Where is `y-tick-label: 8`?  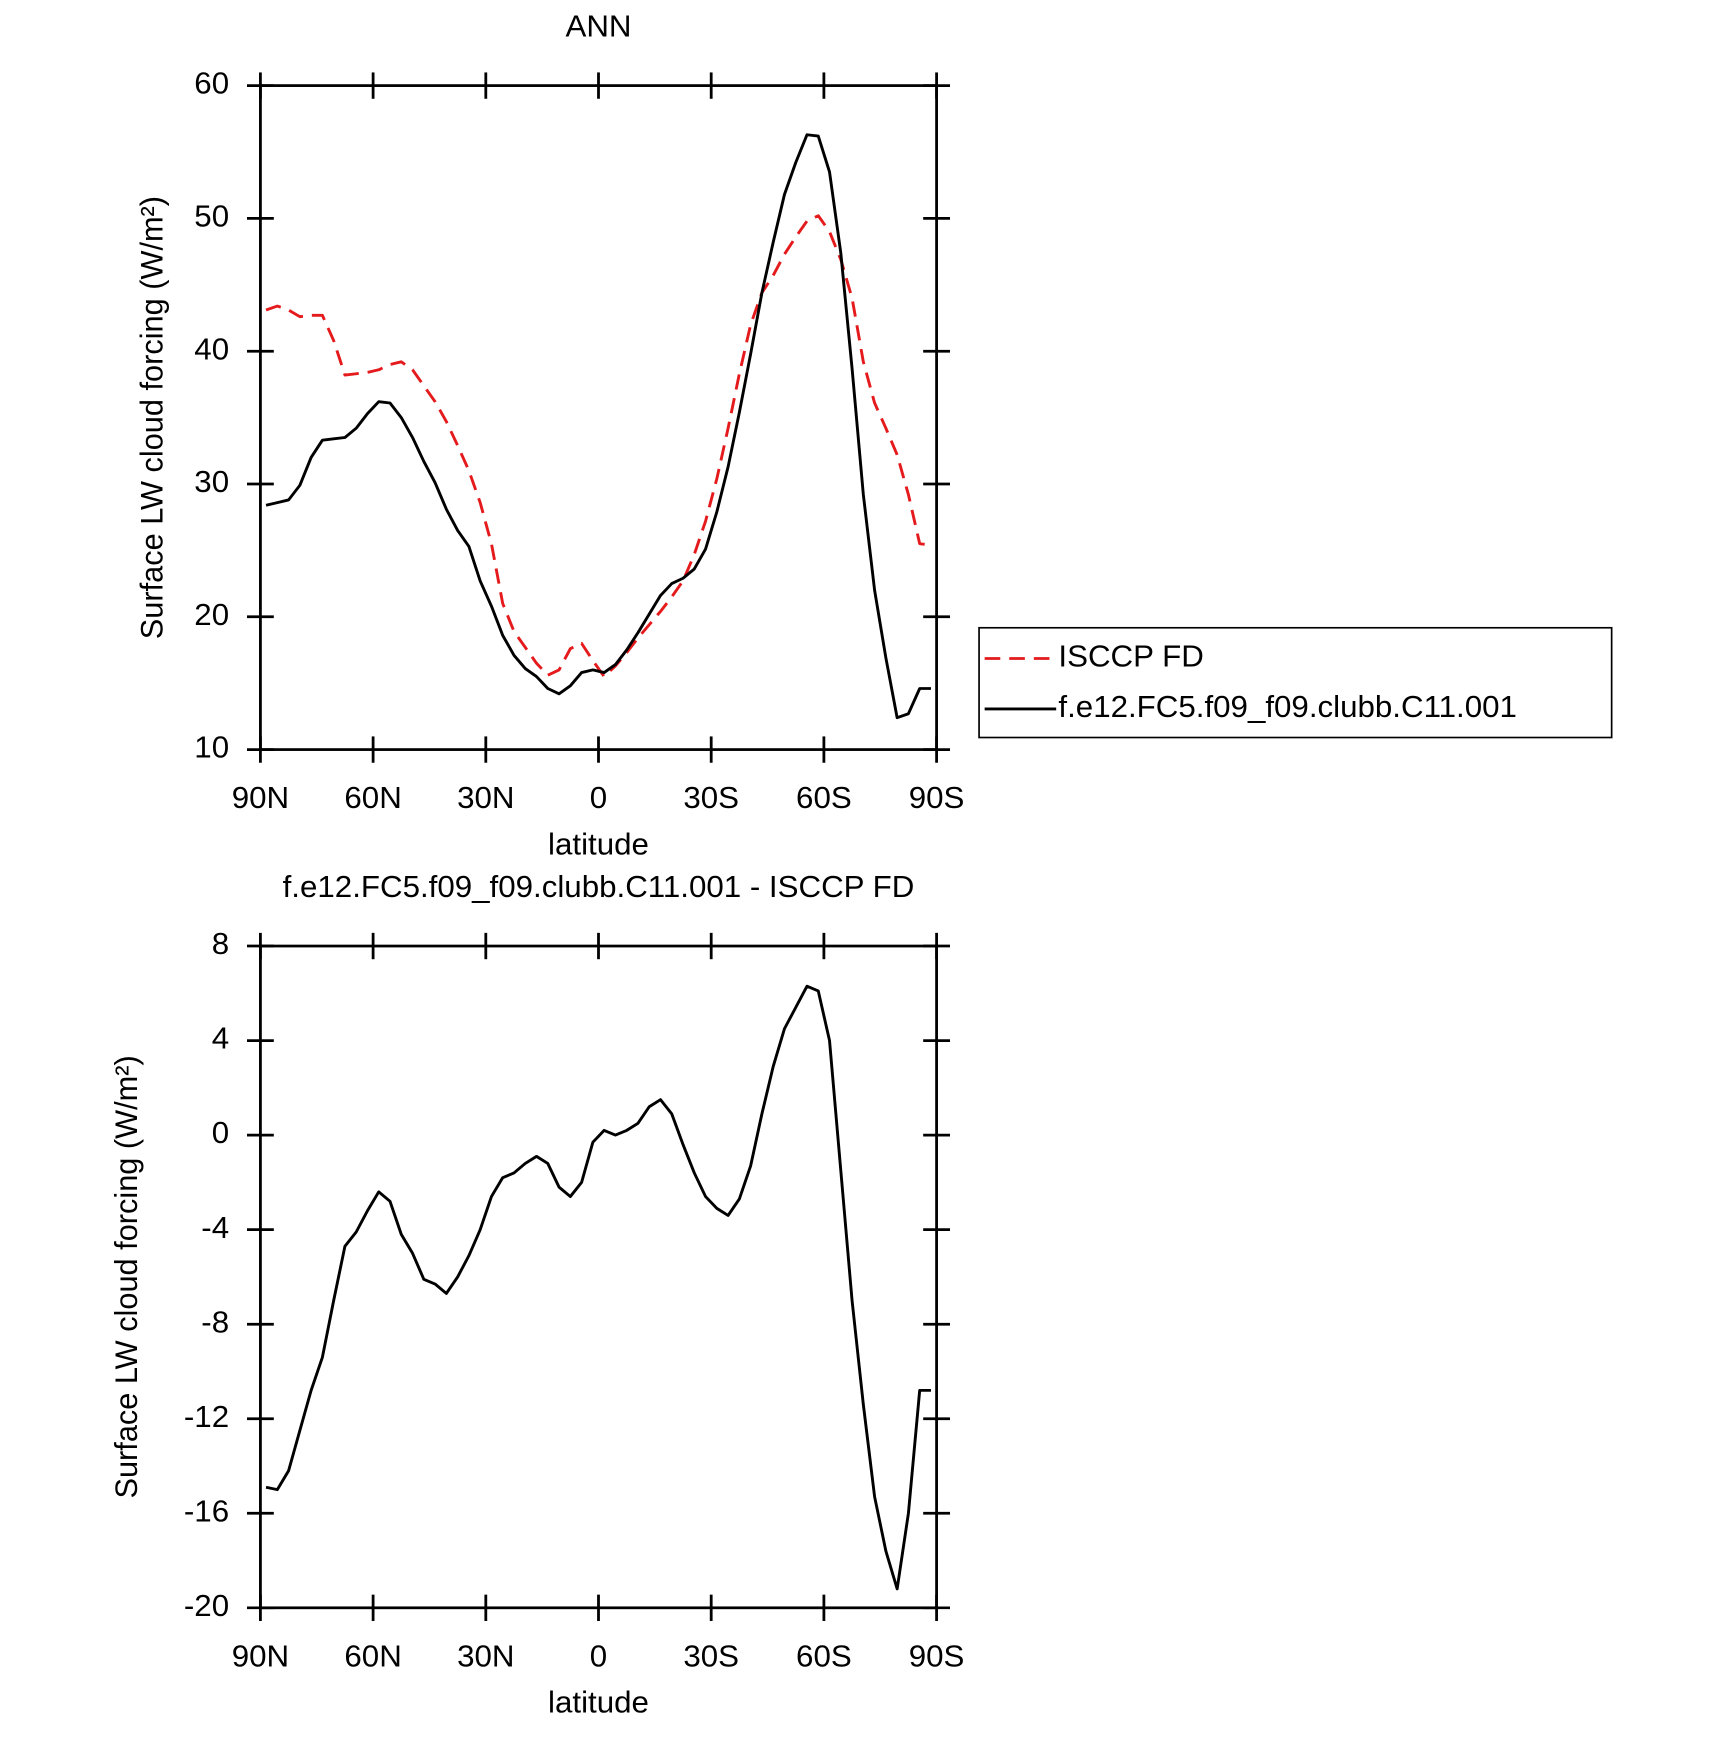
y-tick-label: 8 is located at coordinates (220, 943).